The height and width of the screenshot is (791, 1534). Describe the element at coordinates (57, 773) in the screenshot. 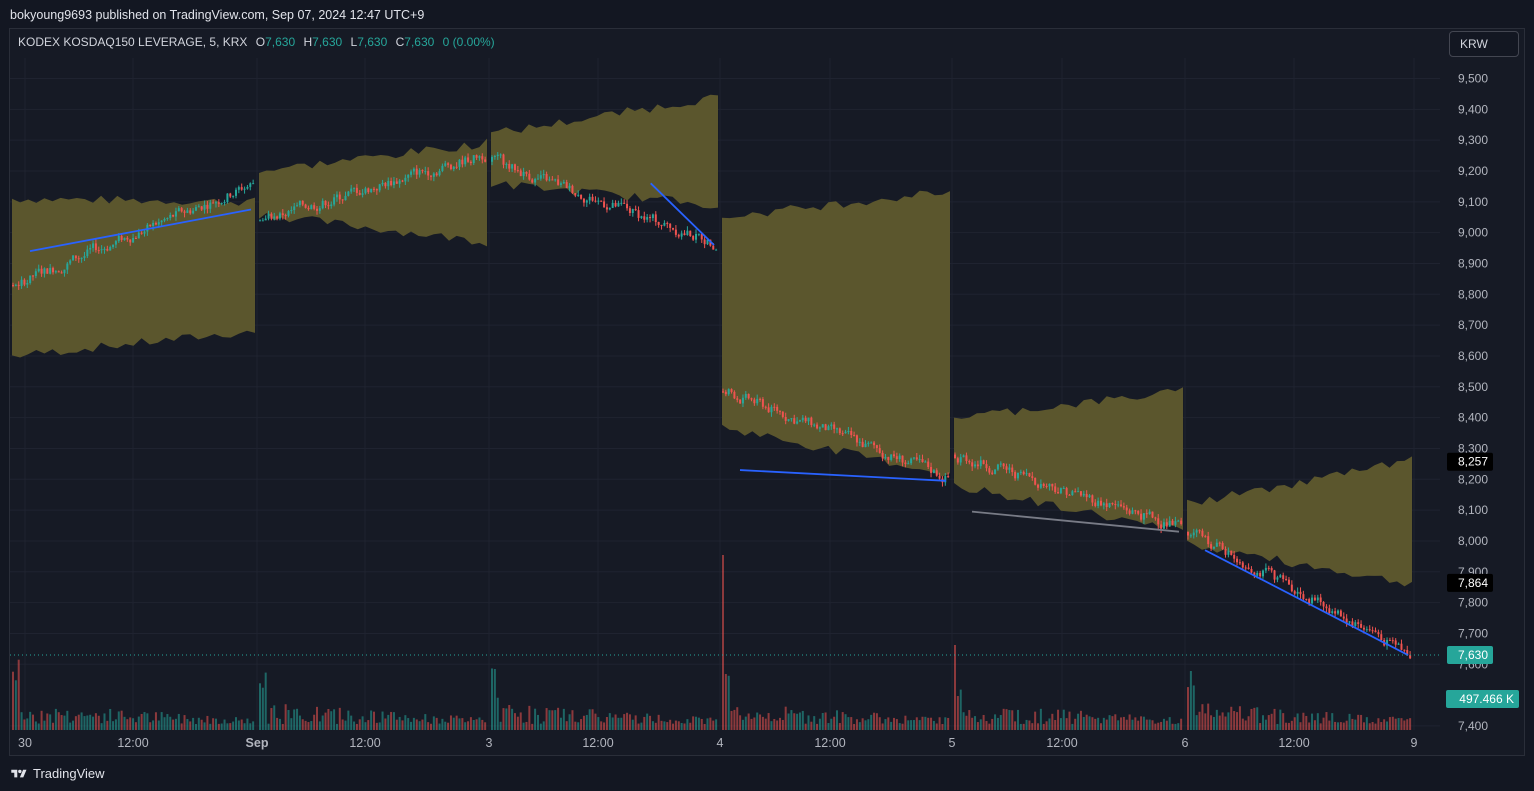

I see `tradingview-brand: TradingView` at that location.